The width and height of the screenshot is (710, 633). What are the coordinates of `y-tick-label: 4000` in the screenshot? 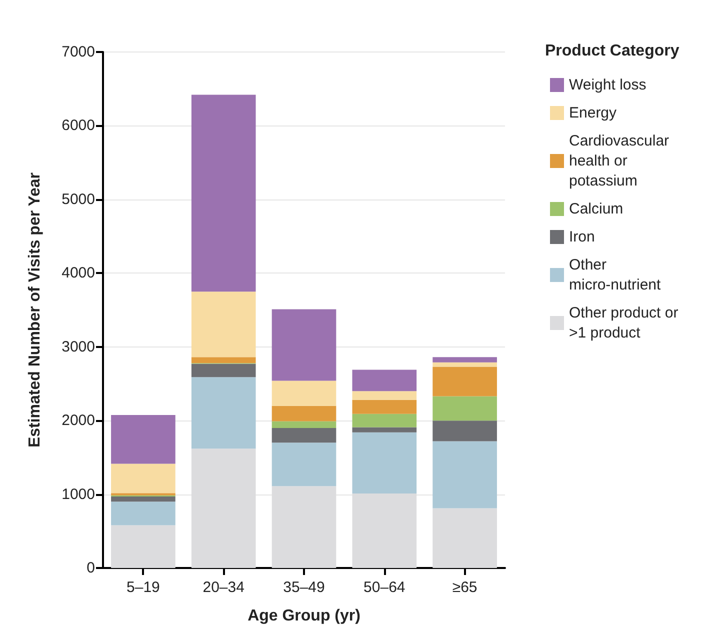 It's located at (78, 273).